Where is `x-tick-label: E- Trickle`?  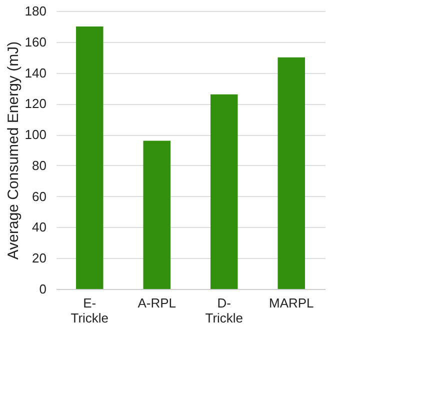 x-tick-label: E- Trickle is located at coordinates (89, 311).